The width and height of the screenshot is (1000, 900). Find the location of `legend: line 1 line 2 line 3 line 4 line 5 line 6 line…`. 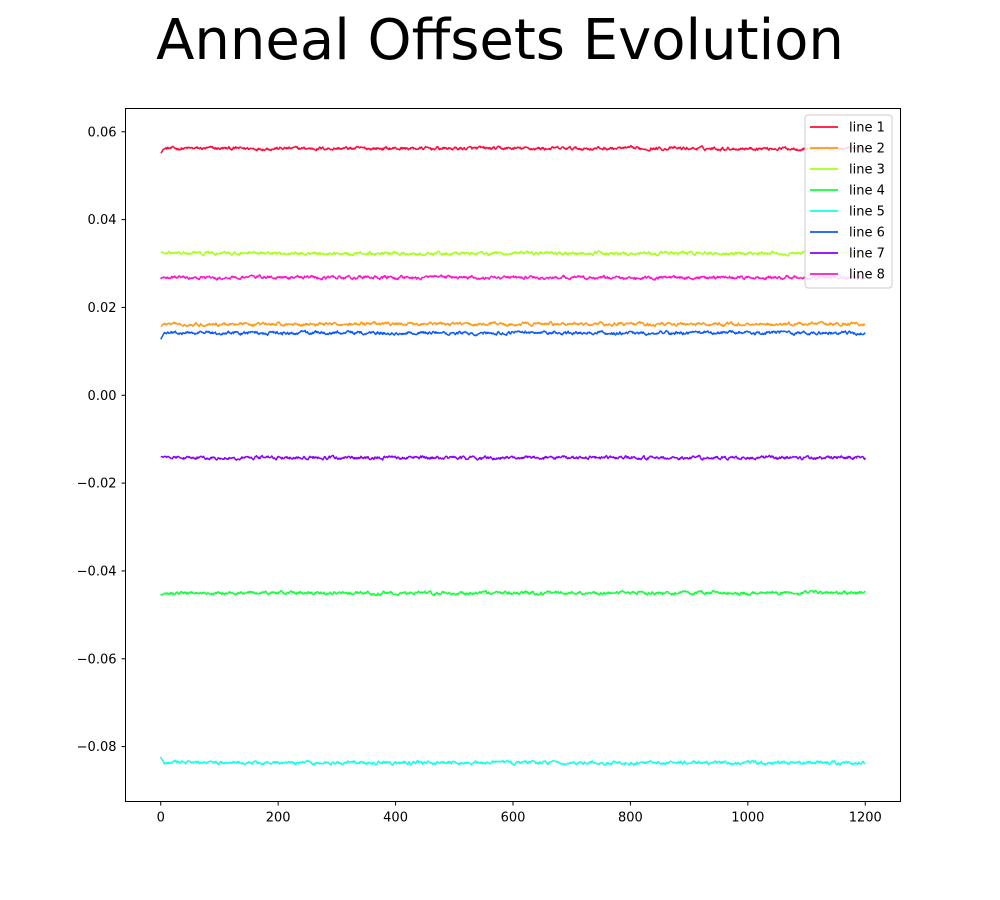

legend: line 1 line 2 line 3 line 4 line 5 line 6 line… is located at coordinates (848, 201).